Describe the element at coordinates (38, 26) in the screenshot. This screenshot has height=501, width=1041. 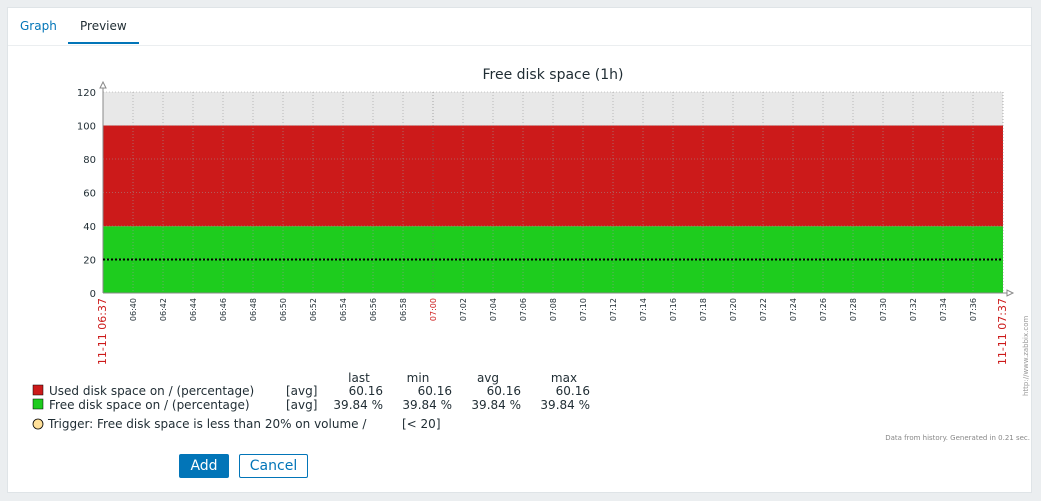
I see `tab-graph: Graph` at that location.